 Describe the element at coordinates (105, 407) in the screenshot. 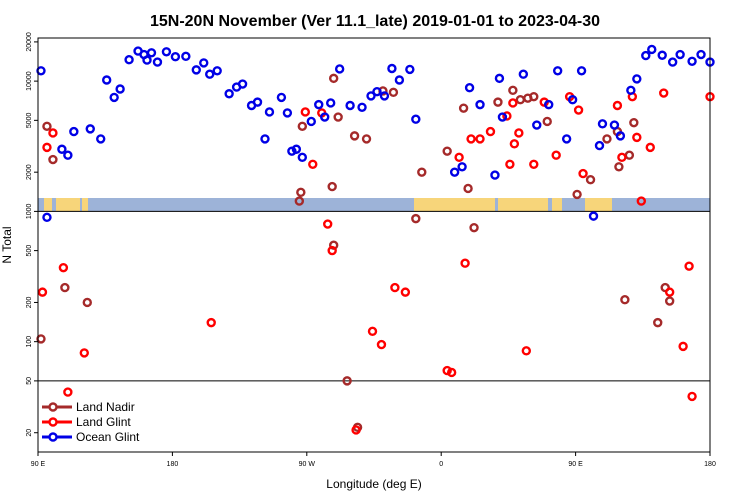

I see `legend-label: Land Nadir` at that location.